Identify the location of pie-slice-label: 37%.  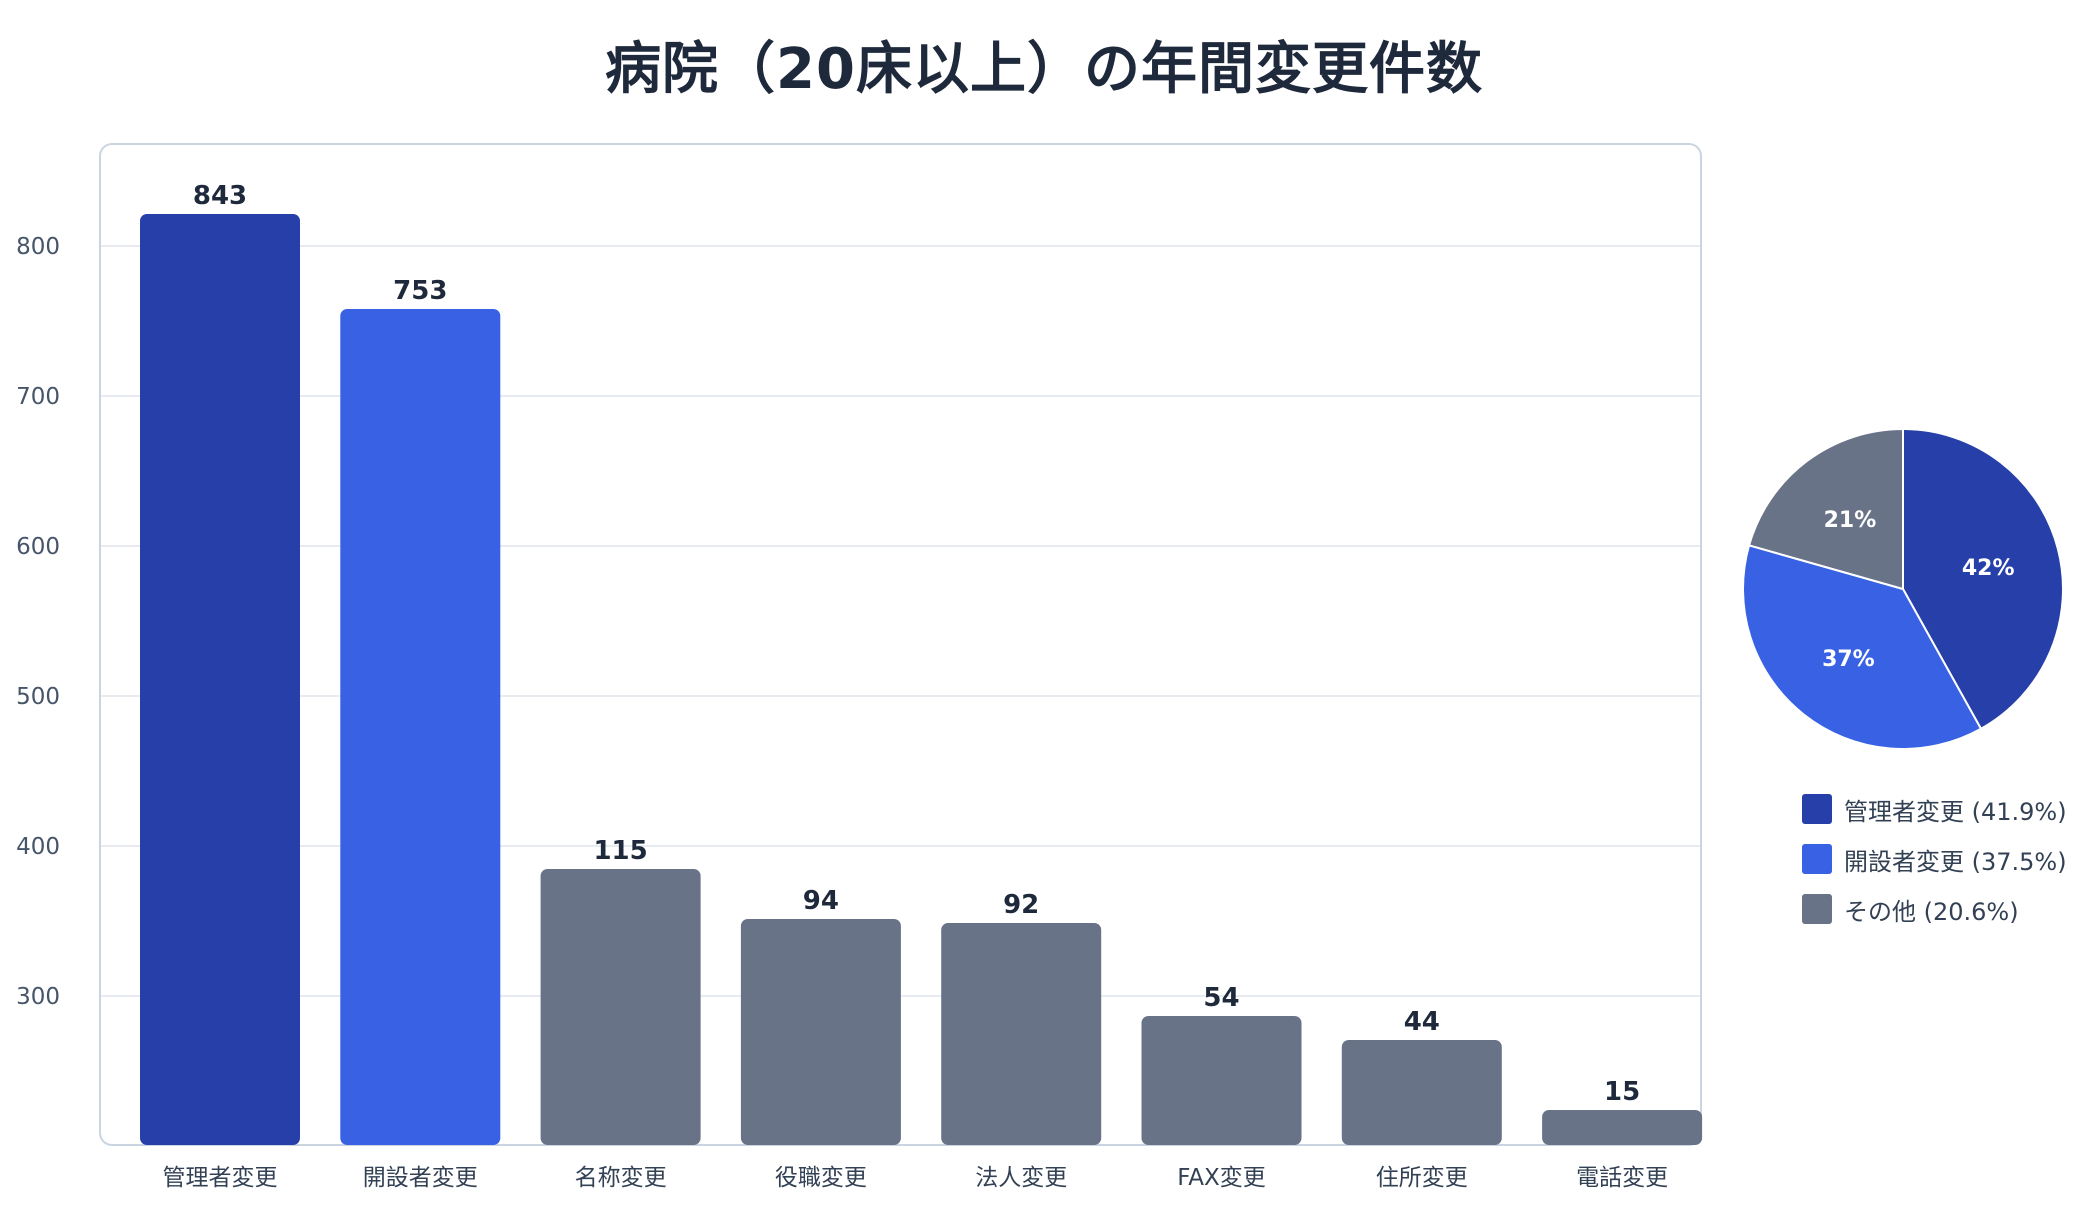
(1848, 659).